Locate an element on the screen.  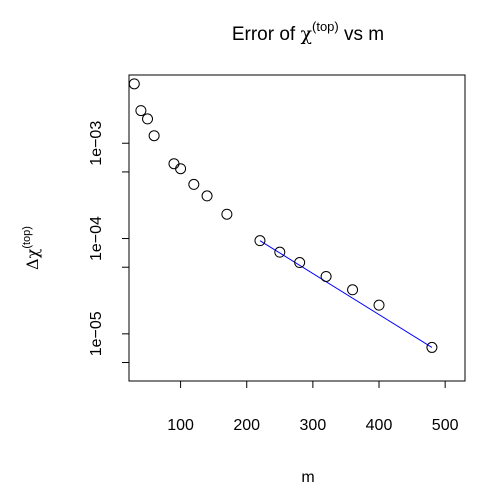
title-symbol: χ is located at coordinates (306, 34).